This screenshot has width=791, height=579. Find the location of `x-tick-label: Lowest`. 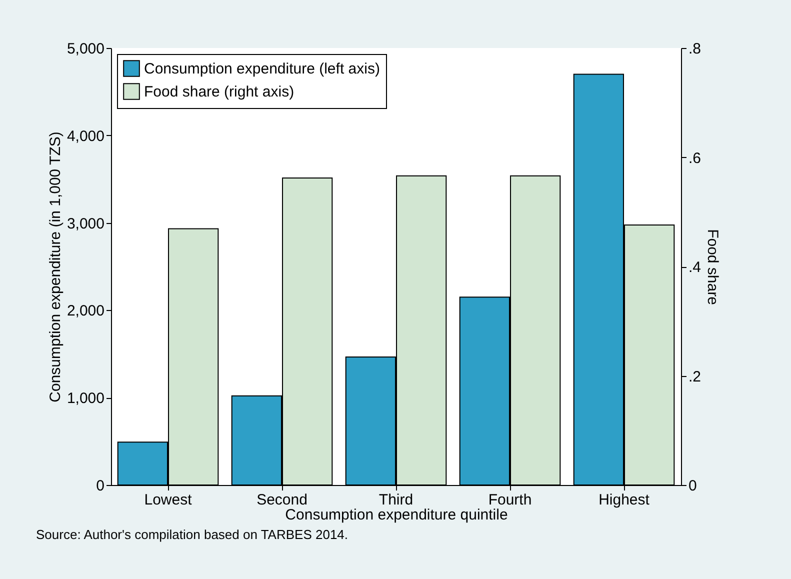

x-tick-label: Lowest is located at coordinates (168, 500).